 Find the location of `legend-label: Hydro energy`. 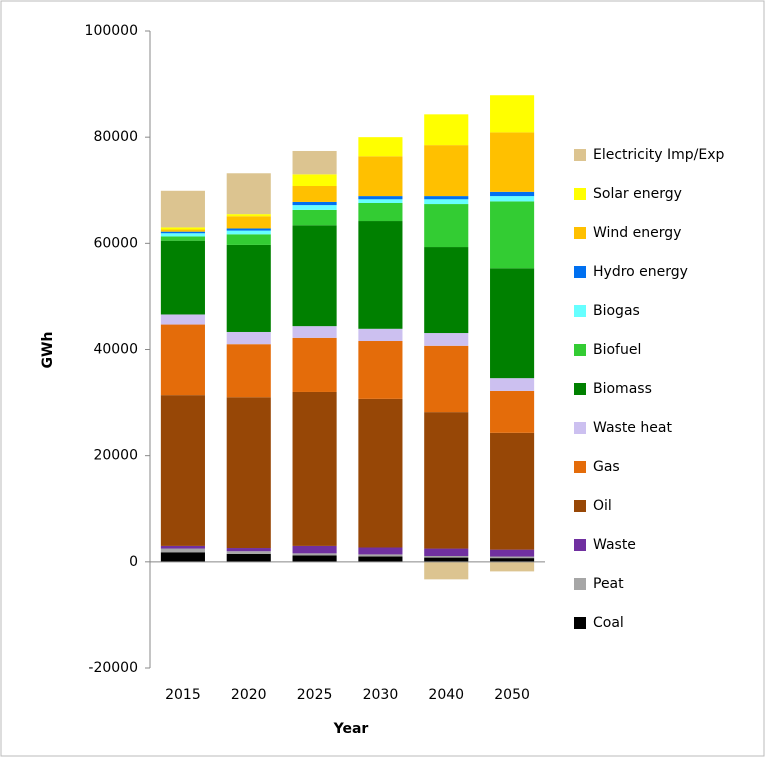

legend-label: Hydro energy is located at coordinates (640, 272).